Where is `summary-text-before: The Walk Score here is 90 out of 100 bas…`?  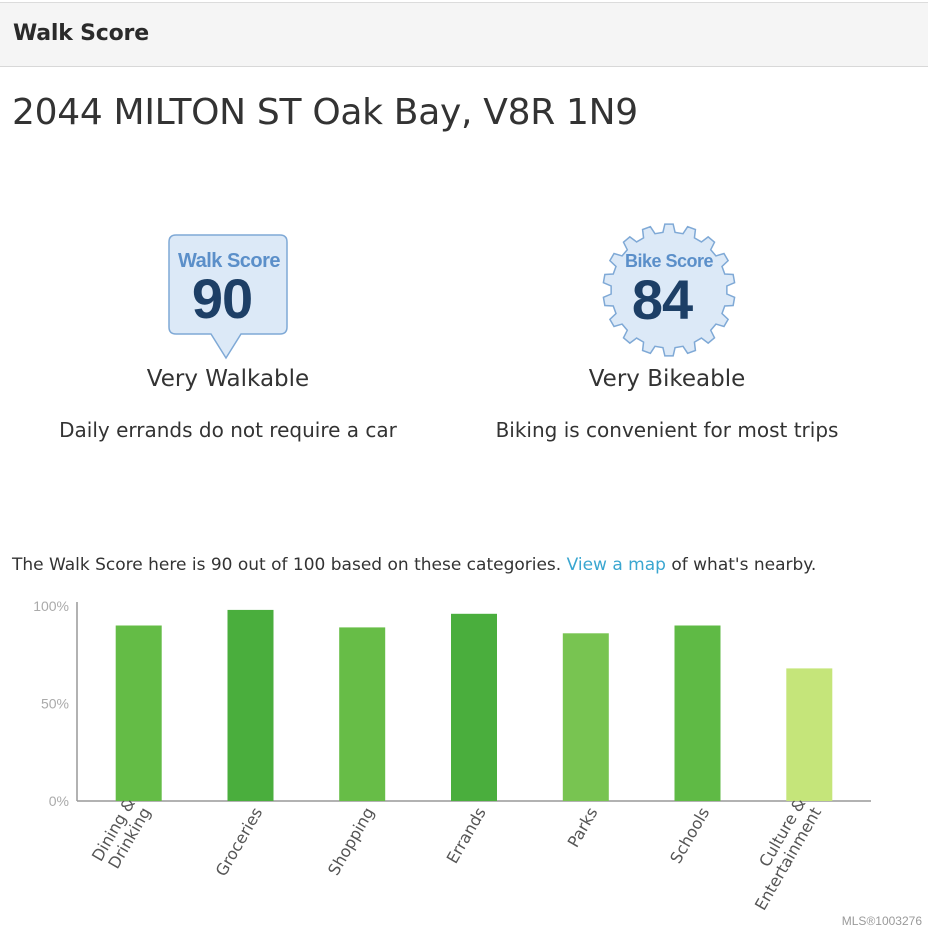 summary-text-before: The Walk Score here is 90 out of 100 bas… is located at coordinates (289, 565).